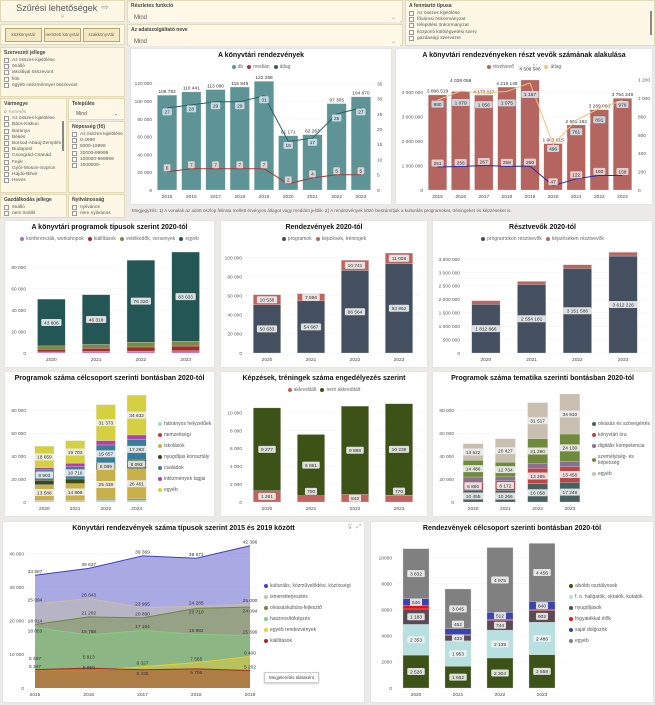 This screenshot has height=705, width=655. Describe the element at coordinates (96, 165) in the screenshot. I see `checkbox-item: 1000000-` at that location.